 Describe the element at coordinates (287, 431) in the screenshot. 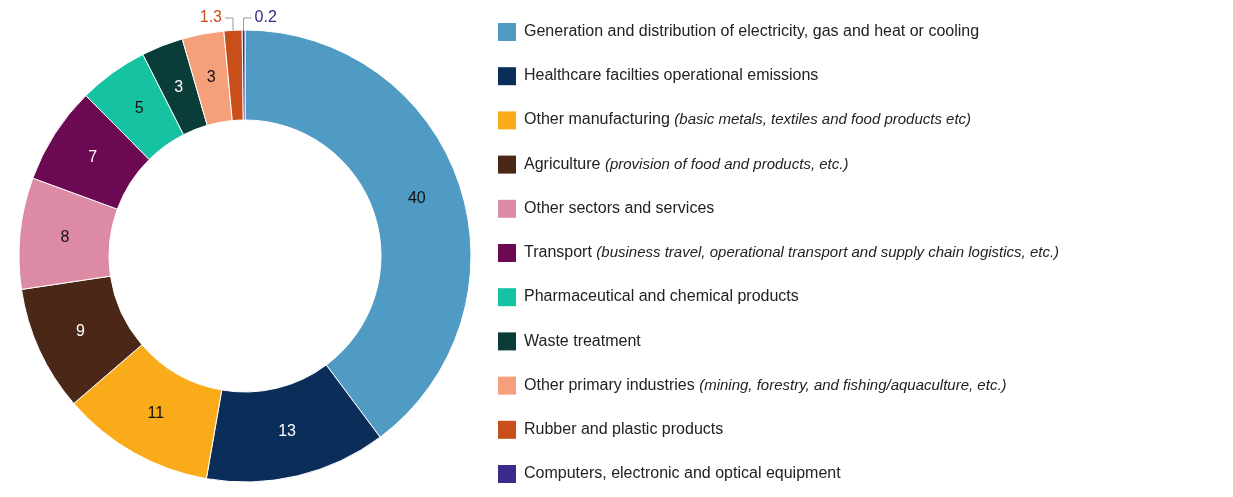

I see `data-label: 13` at that location.